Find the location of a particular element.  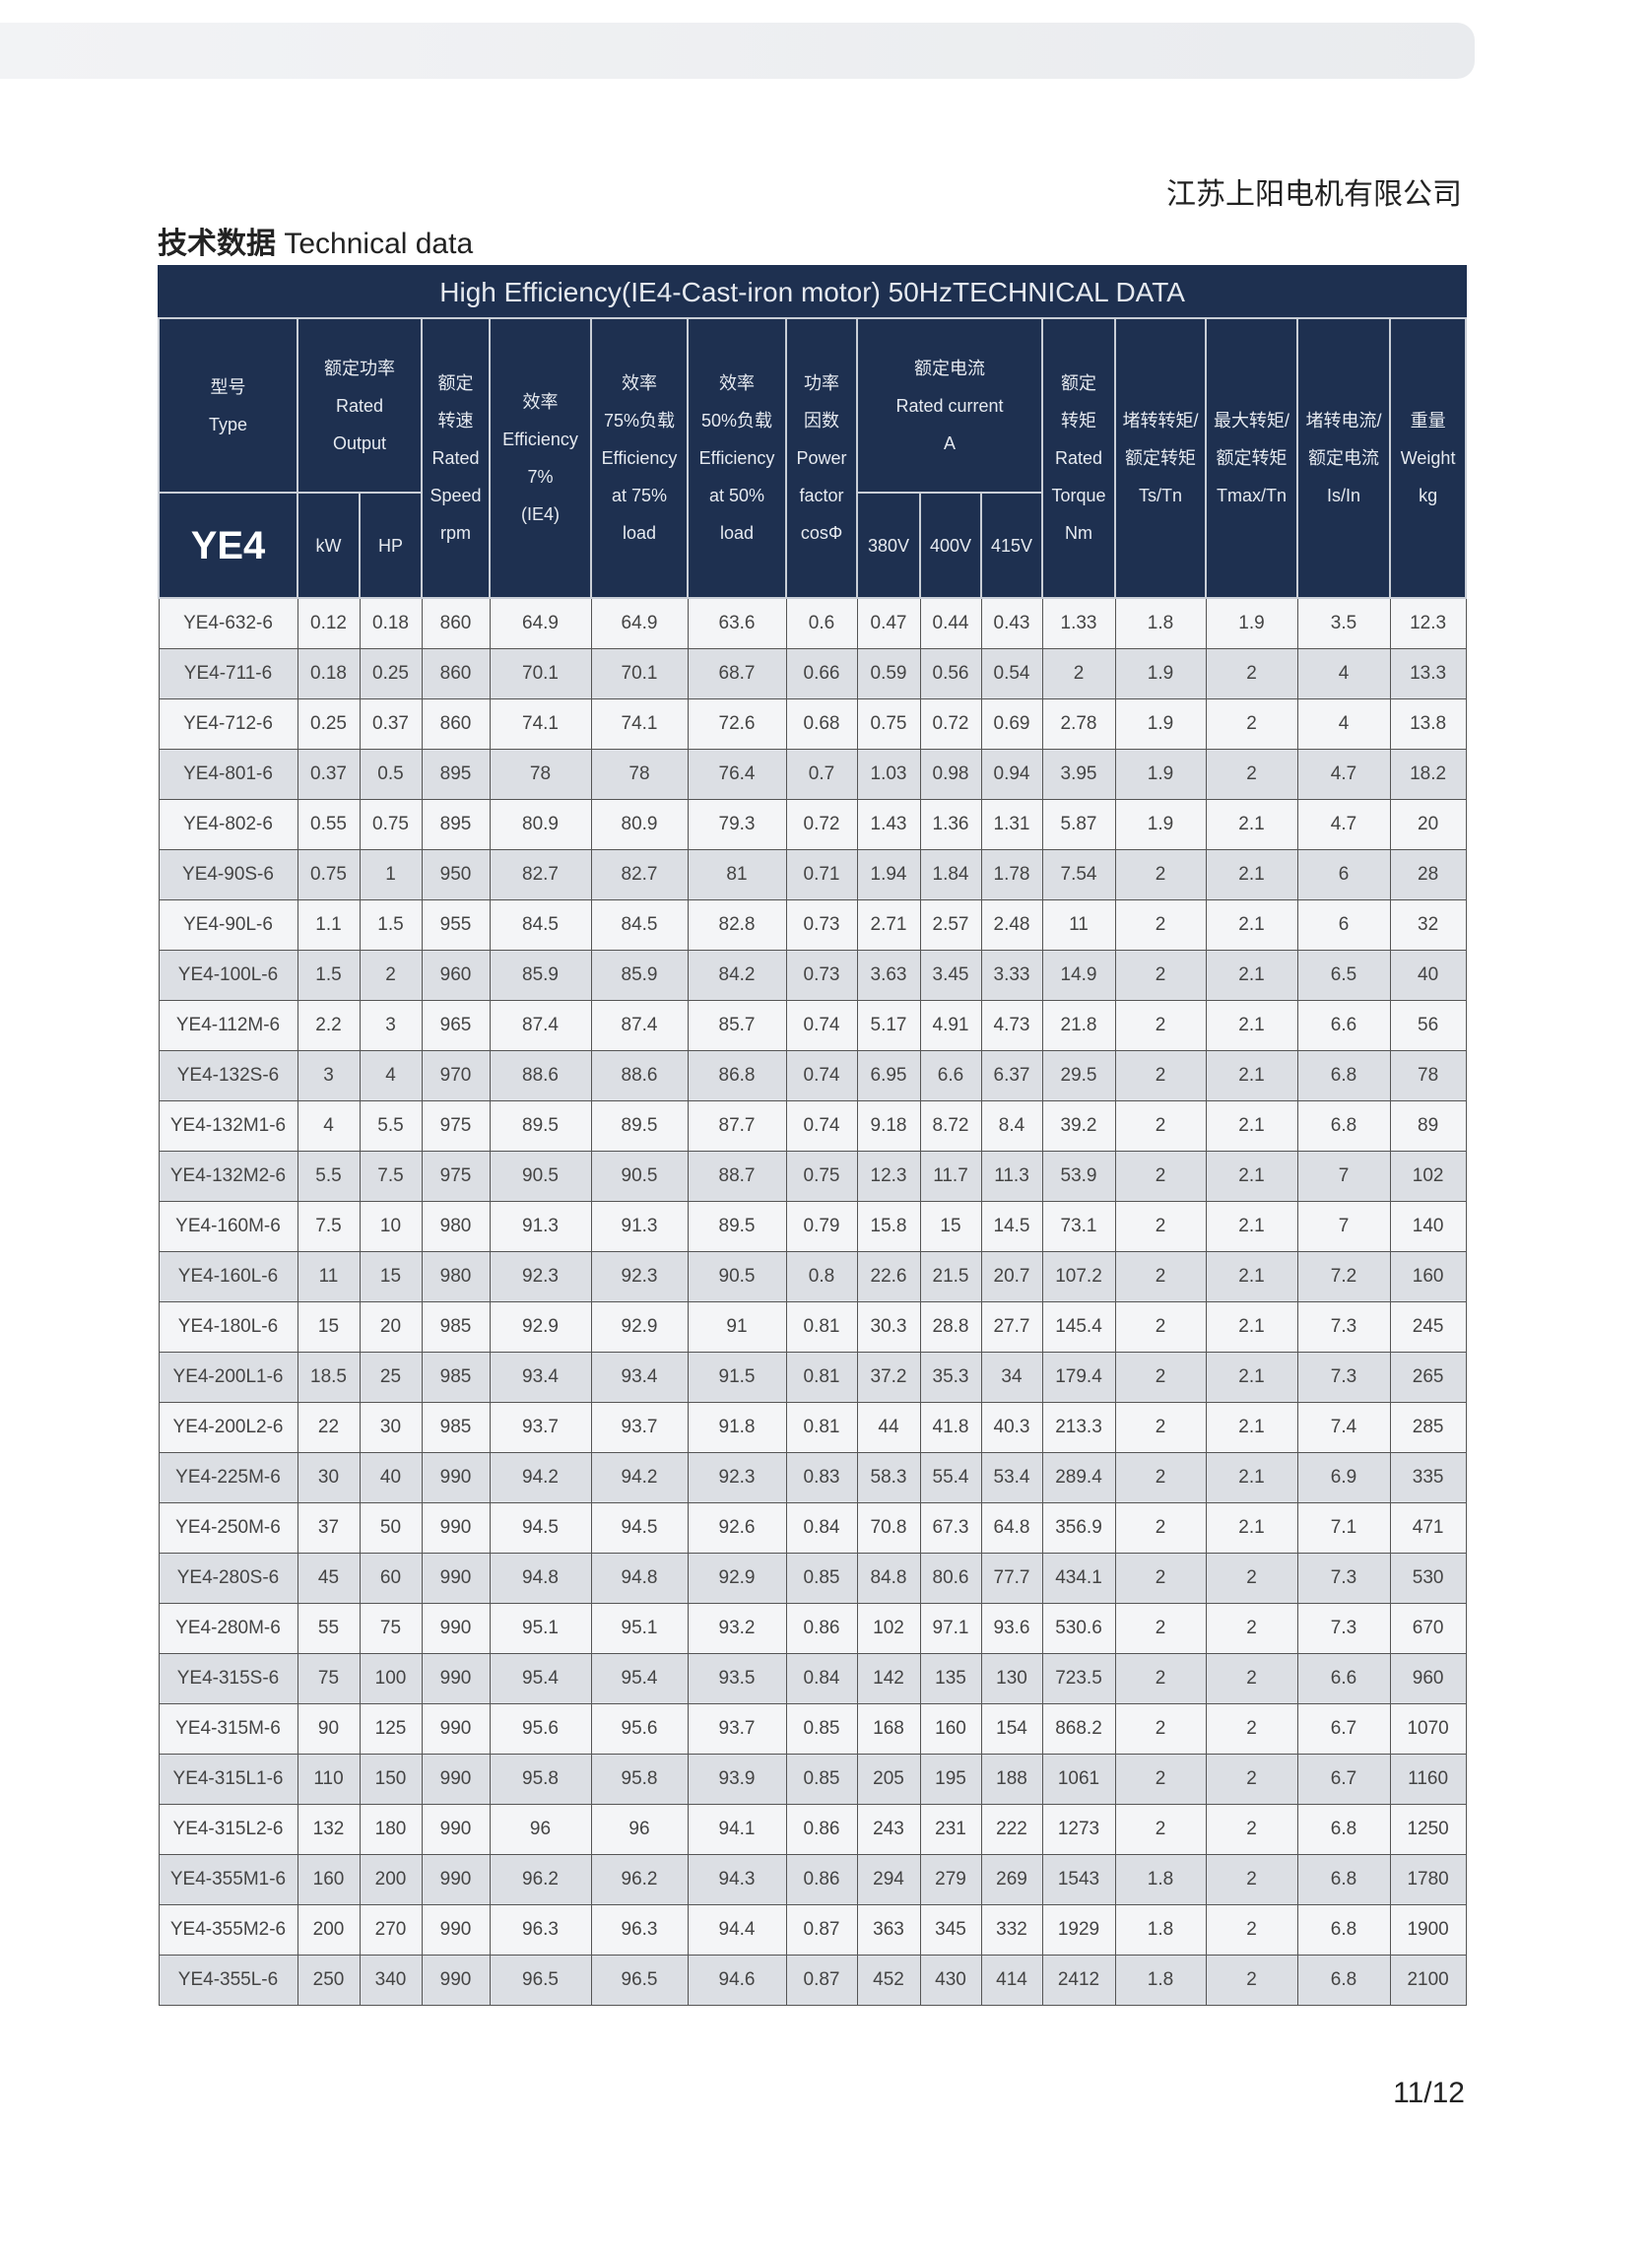

table-cell: 11.7 is located at coordinates (951, 1176).